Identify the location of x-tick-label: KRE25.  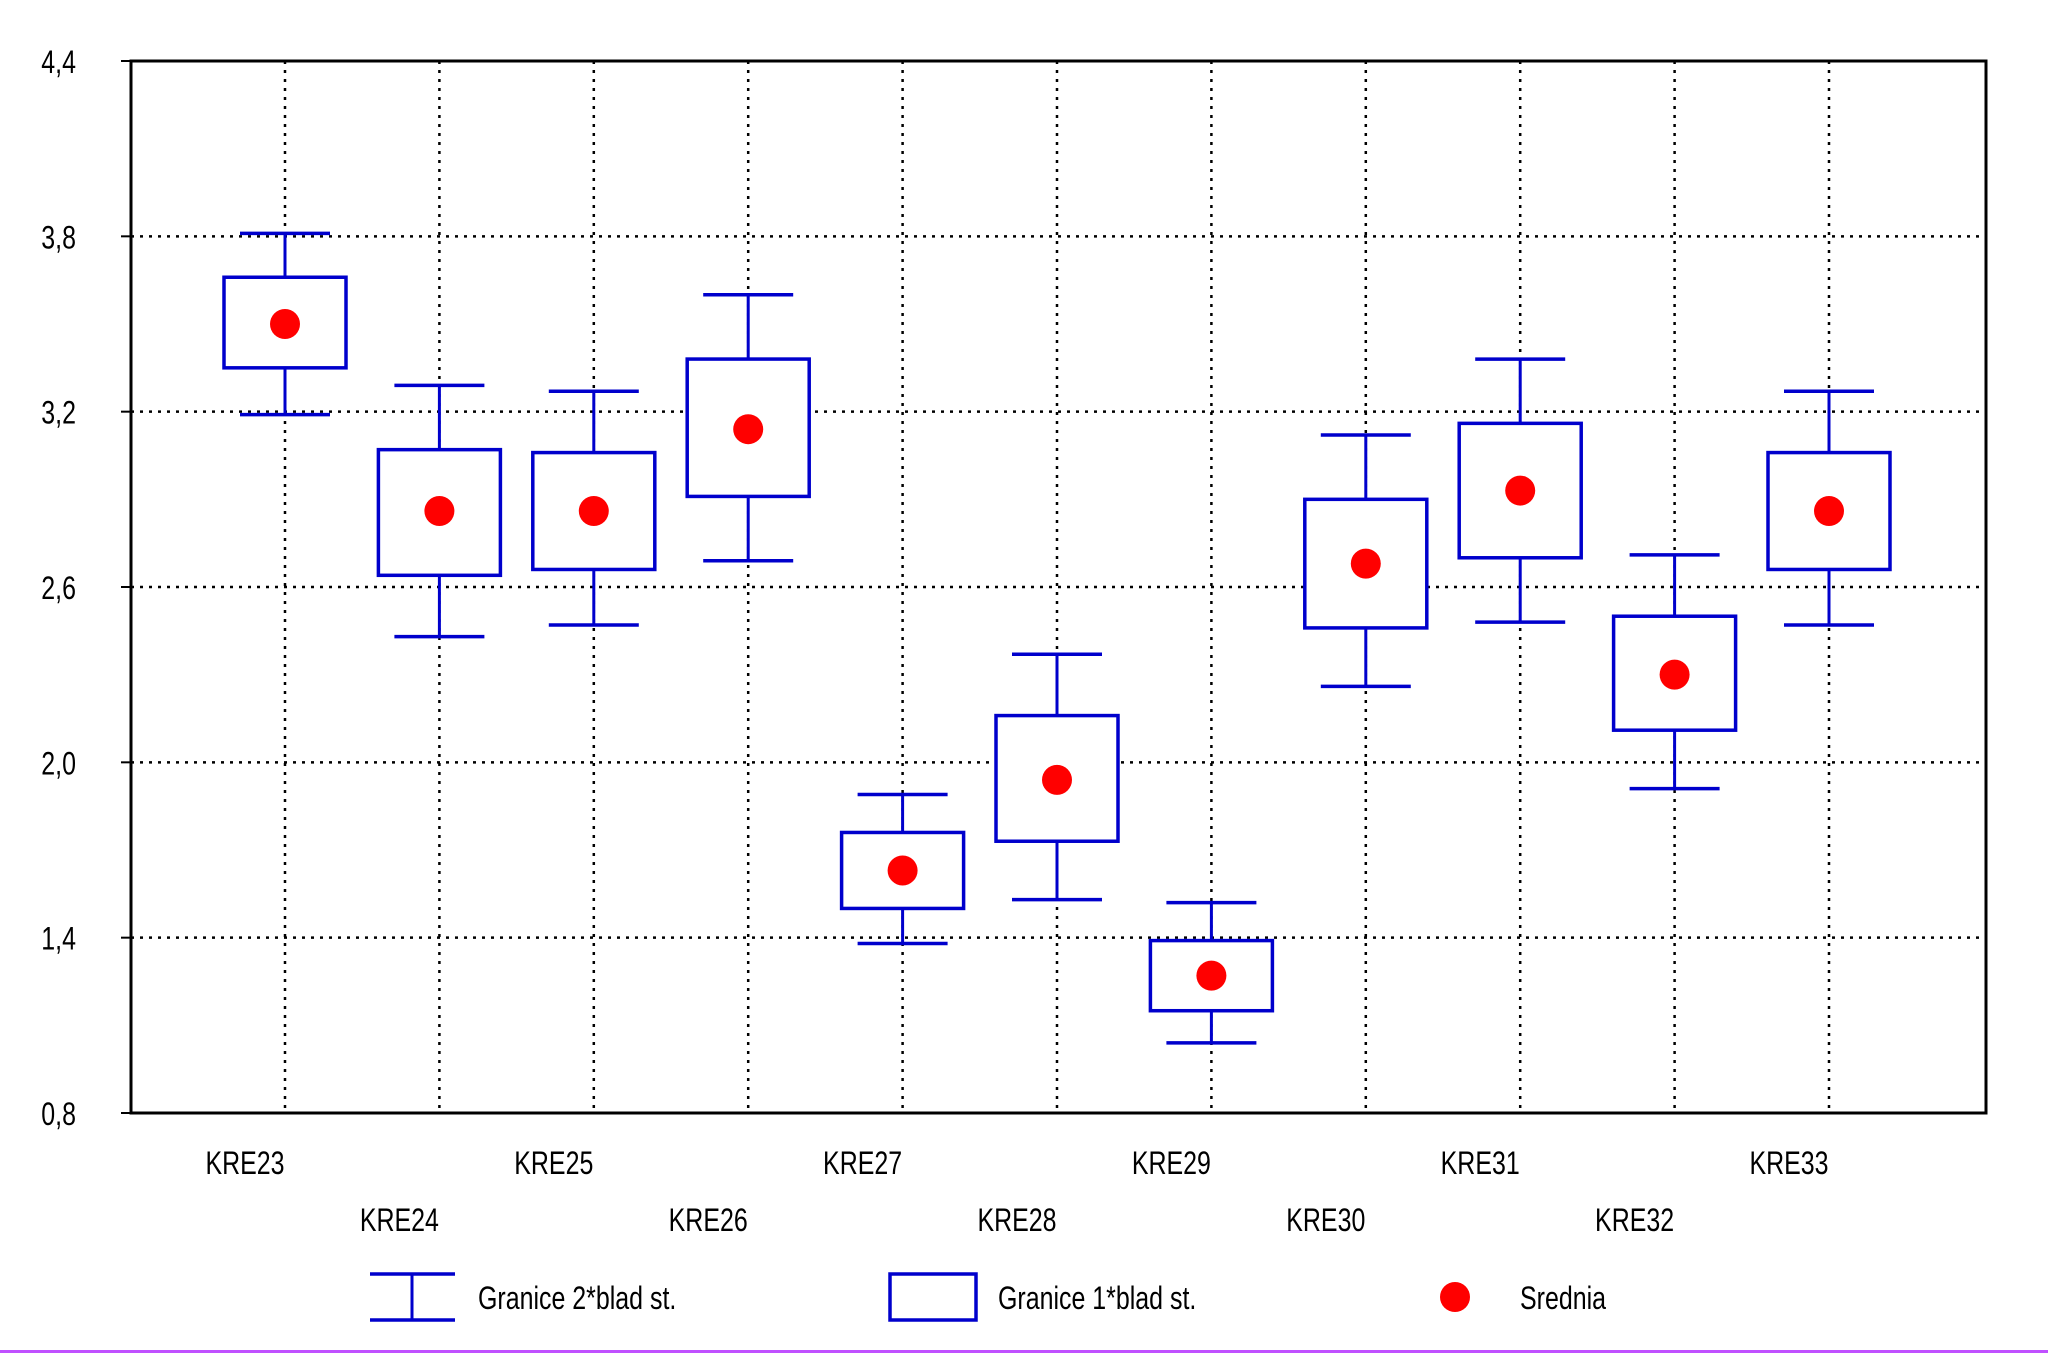
(553, 1164).